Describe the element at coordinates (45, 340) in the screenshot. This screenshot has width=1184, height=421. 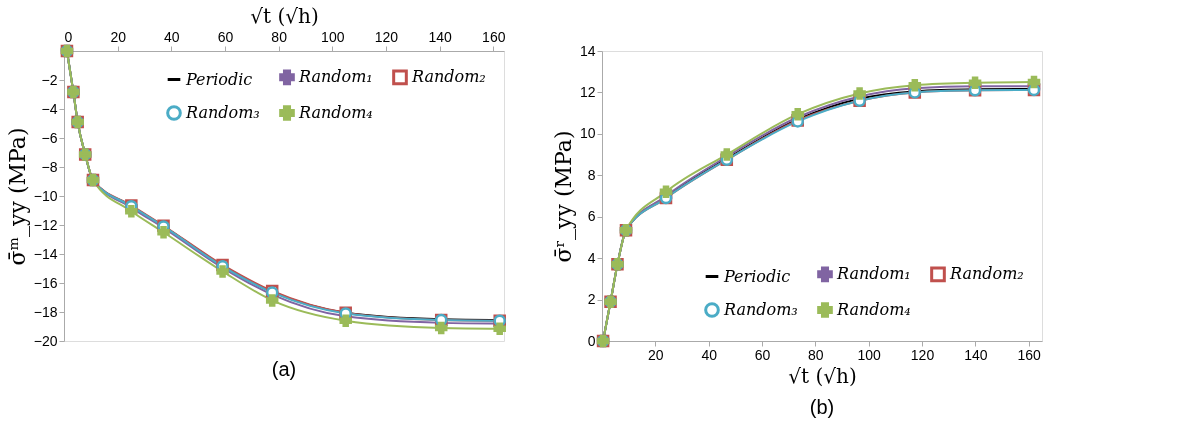
I see `y-tick-label: −20` at that location.